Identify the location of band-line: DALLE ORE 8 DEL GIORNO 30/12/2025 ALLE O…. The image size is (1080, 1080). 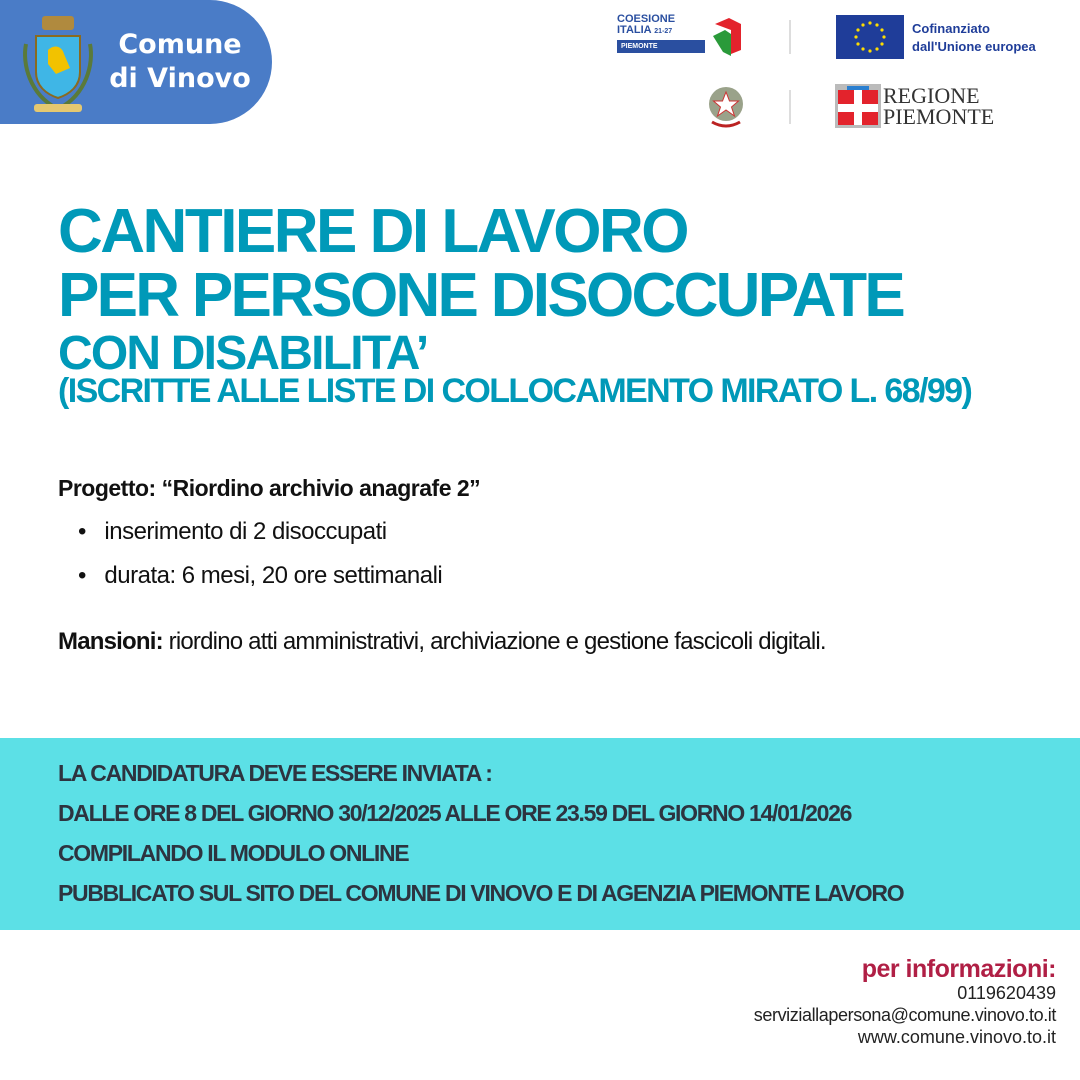
(455, 813).